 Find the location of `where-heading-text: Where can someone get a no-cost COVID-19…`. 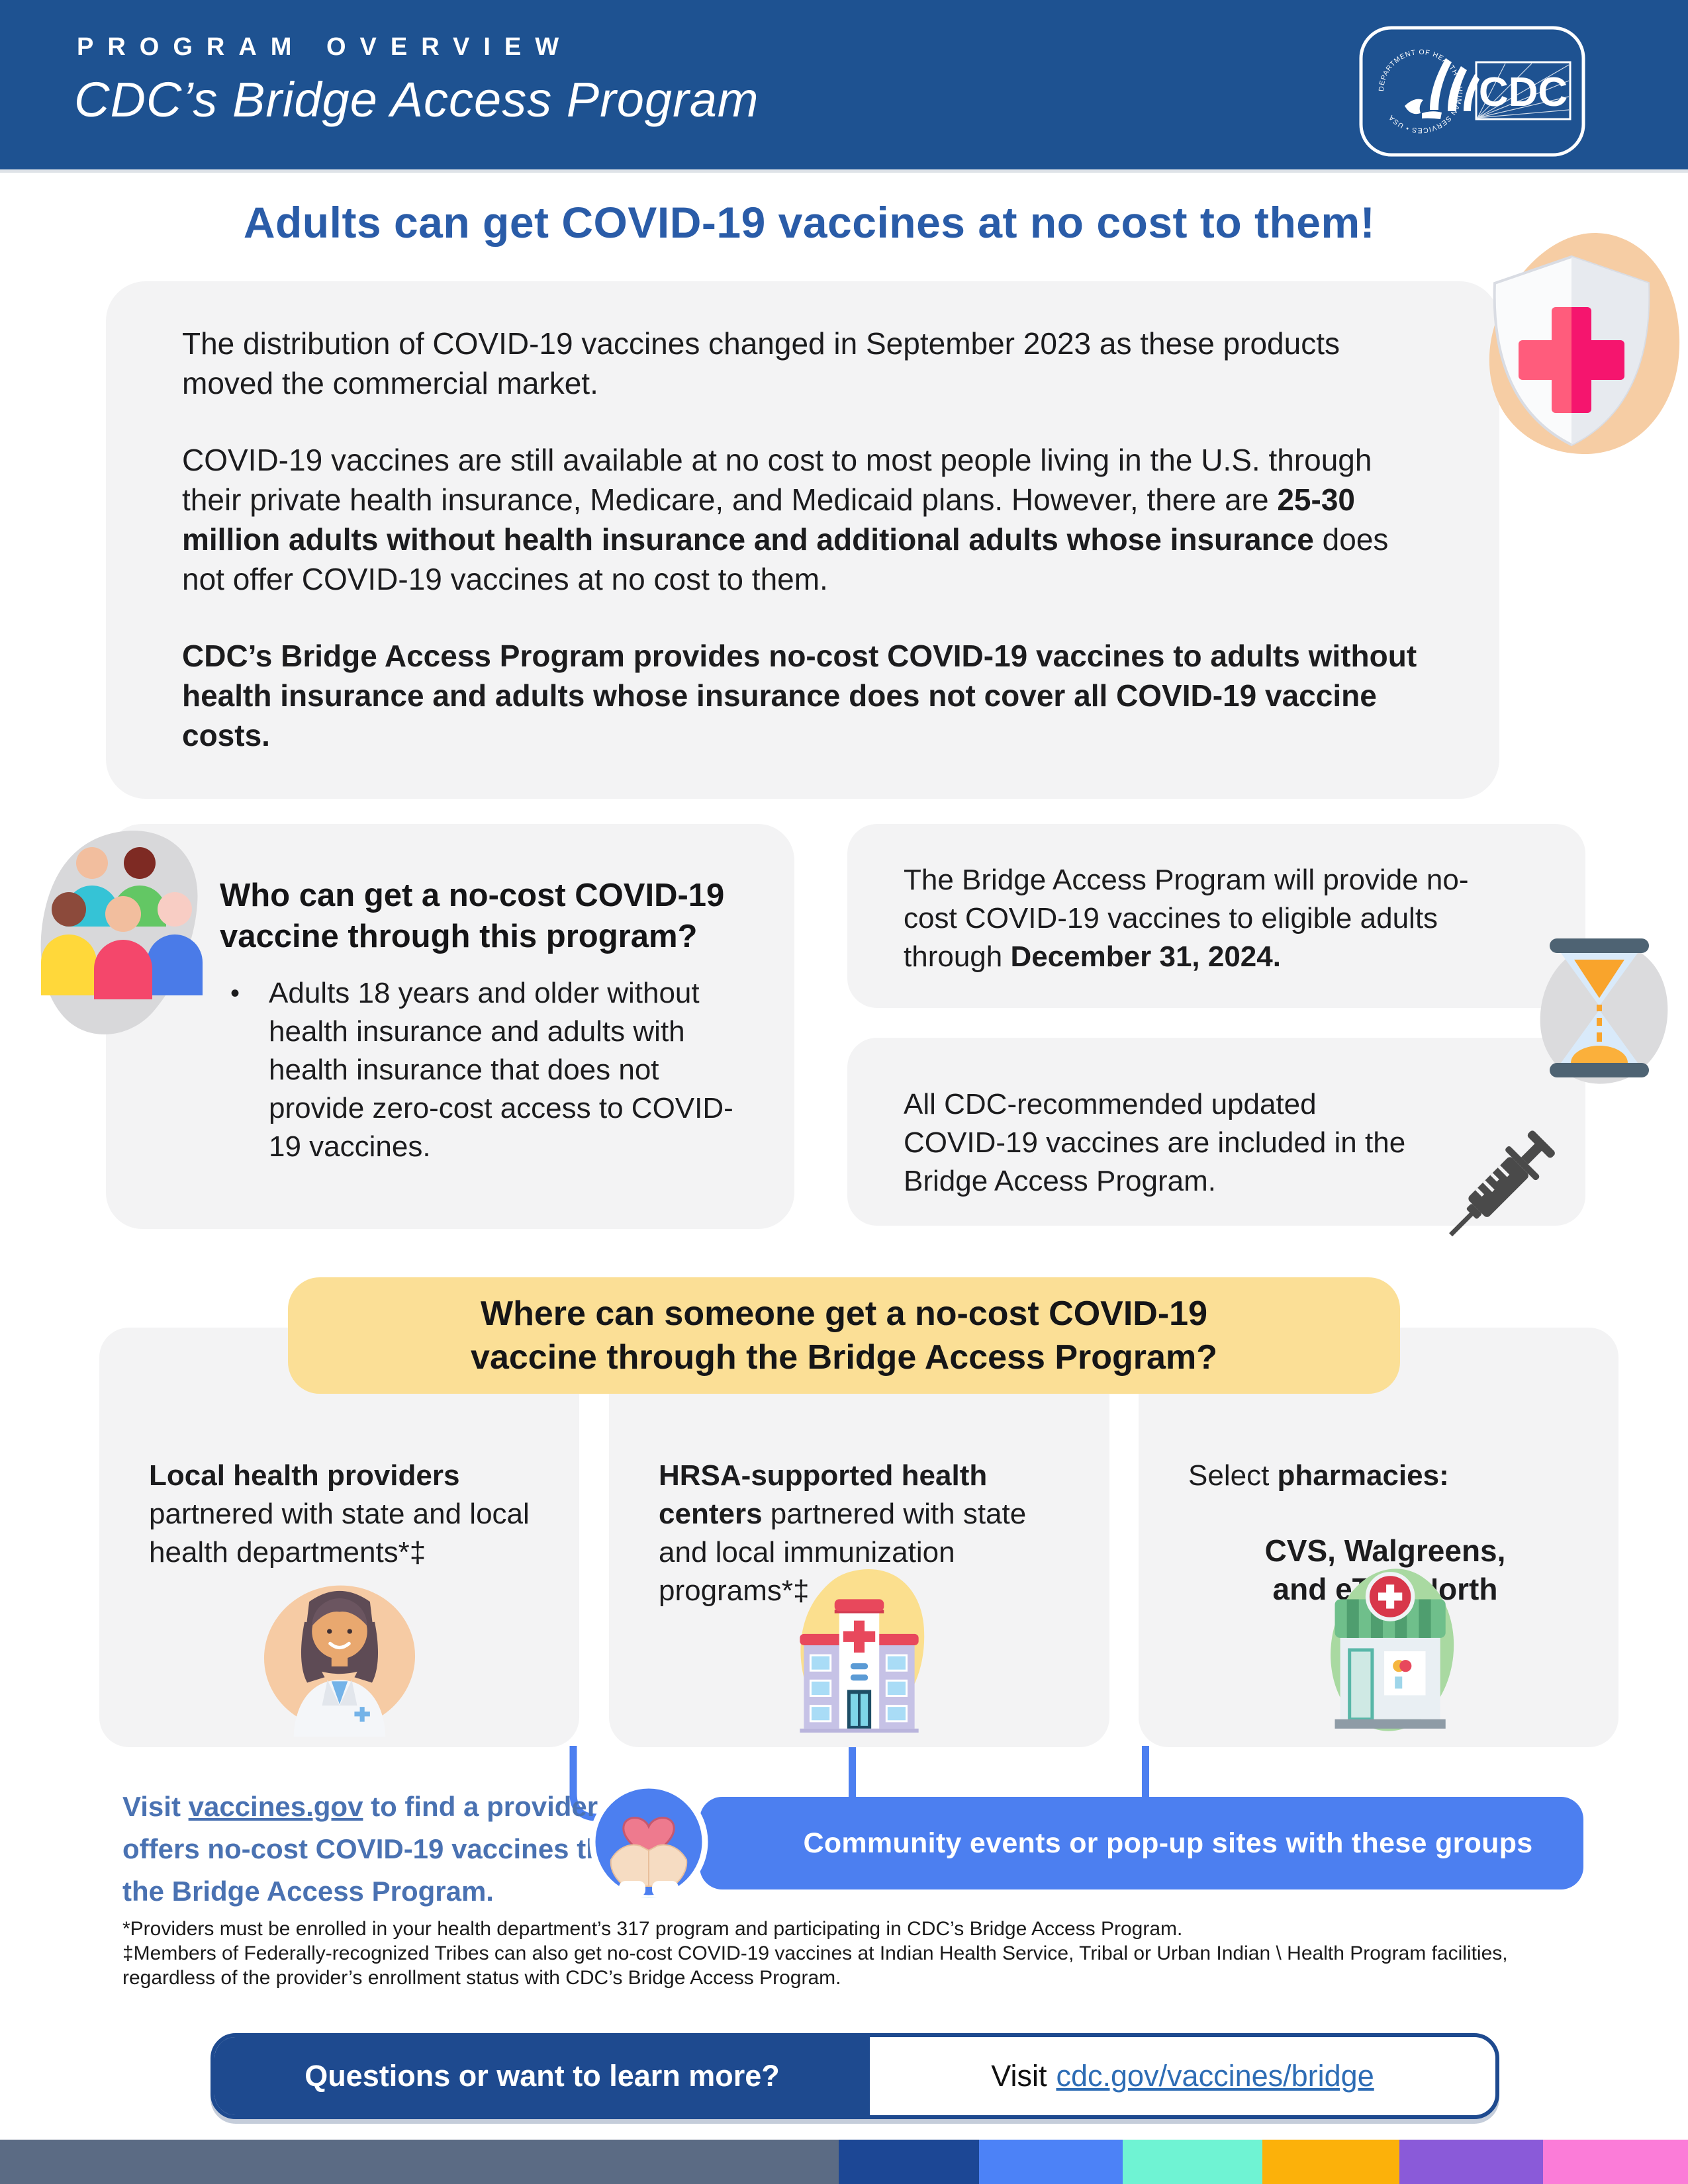

where-heading-text: Where can someone get a no-cost COVID-19… is located at coordinates (844, 1336).